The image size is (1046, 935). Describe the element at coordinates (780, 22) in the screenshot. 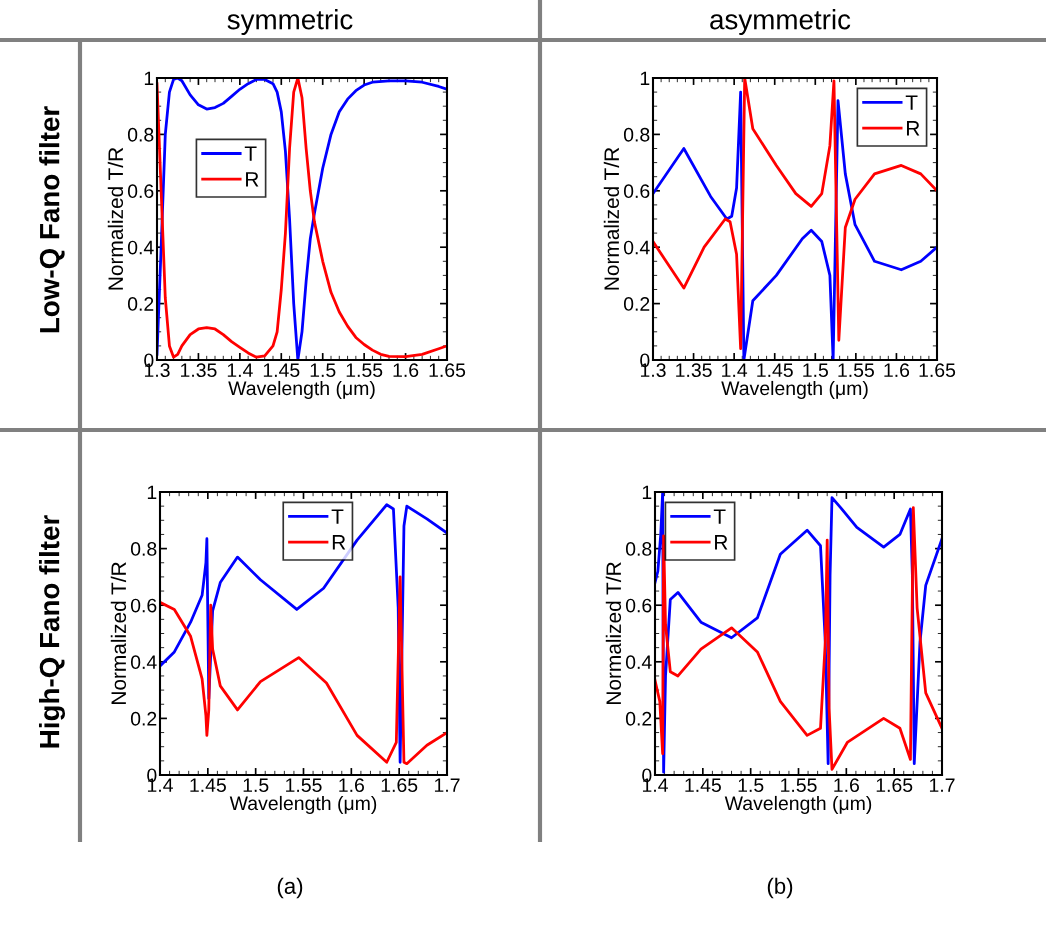

I see `chart-title: asymmetric` at that location.